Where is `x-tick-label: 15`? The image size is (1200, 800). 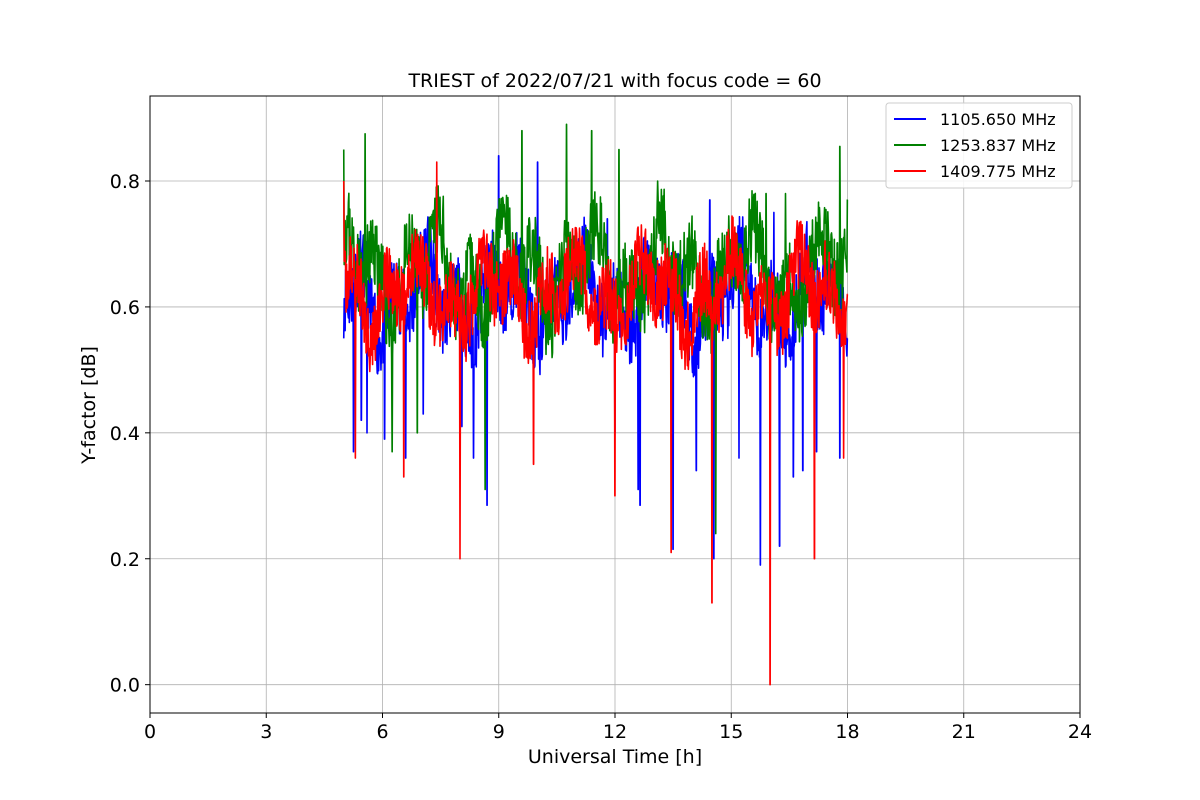
x-tick-label: 15 is located at coordinates (731, 732).